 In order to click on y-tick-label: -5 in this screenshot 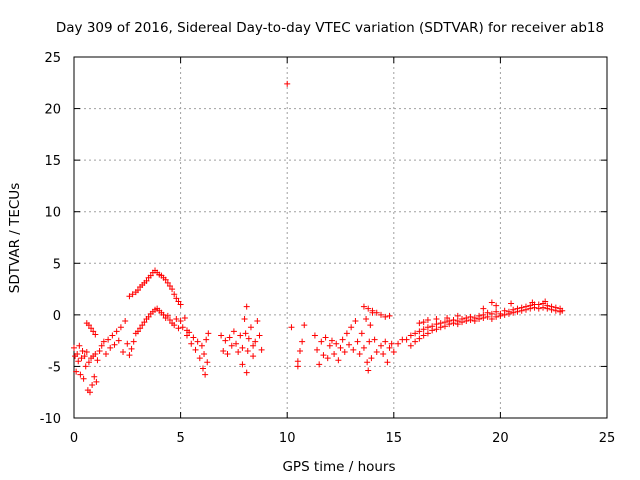, I will do `click(54, 367)`.